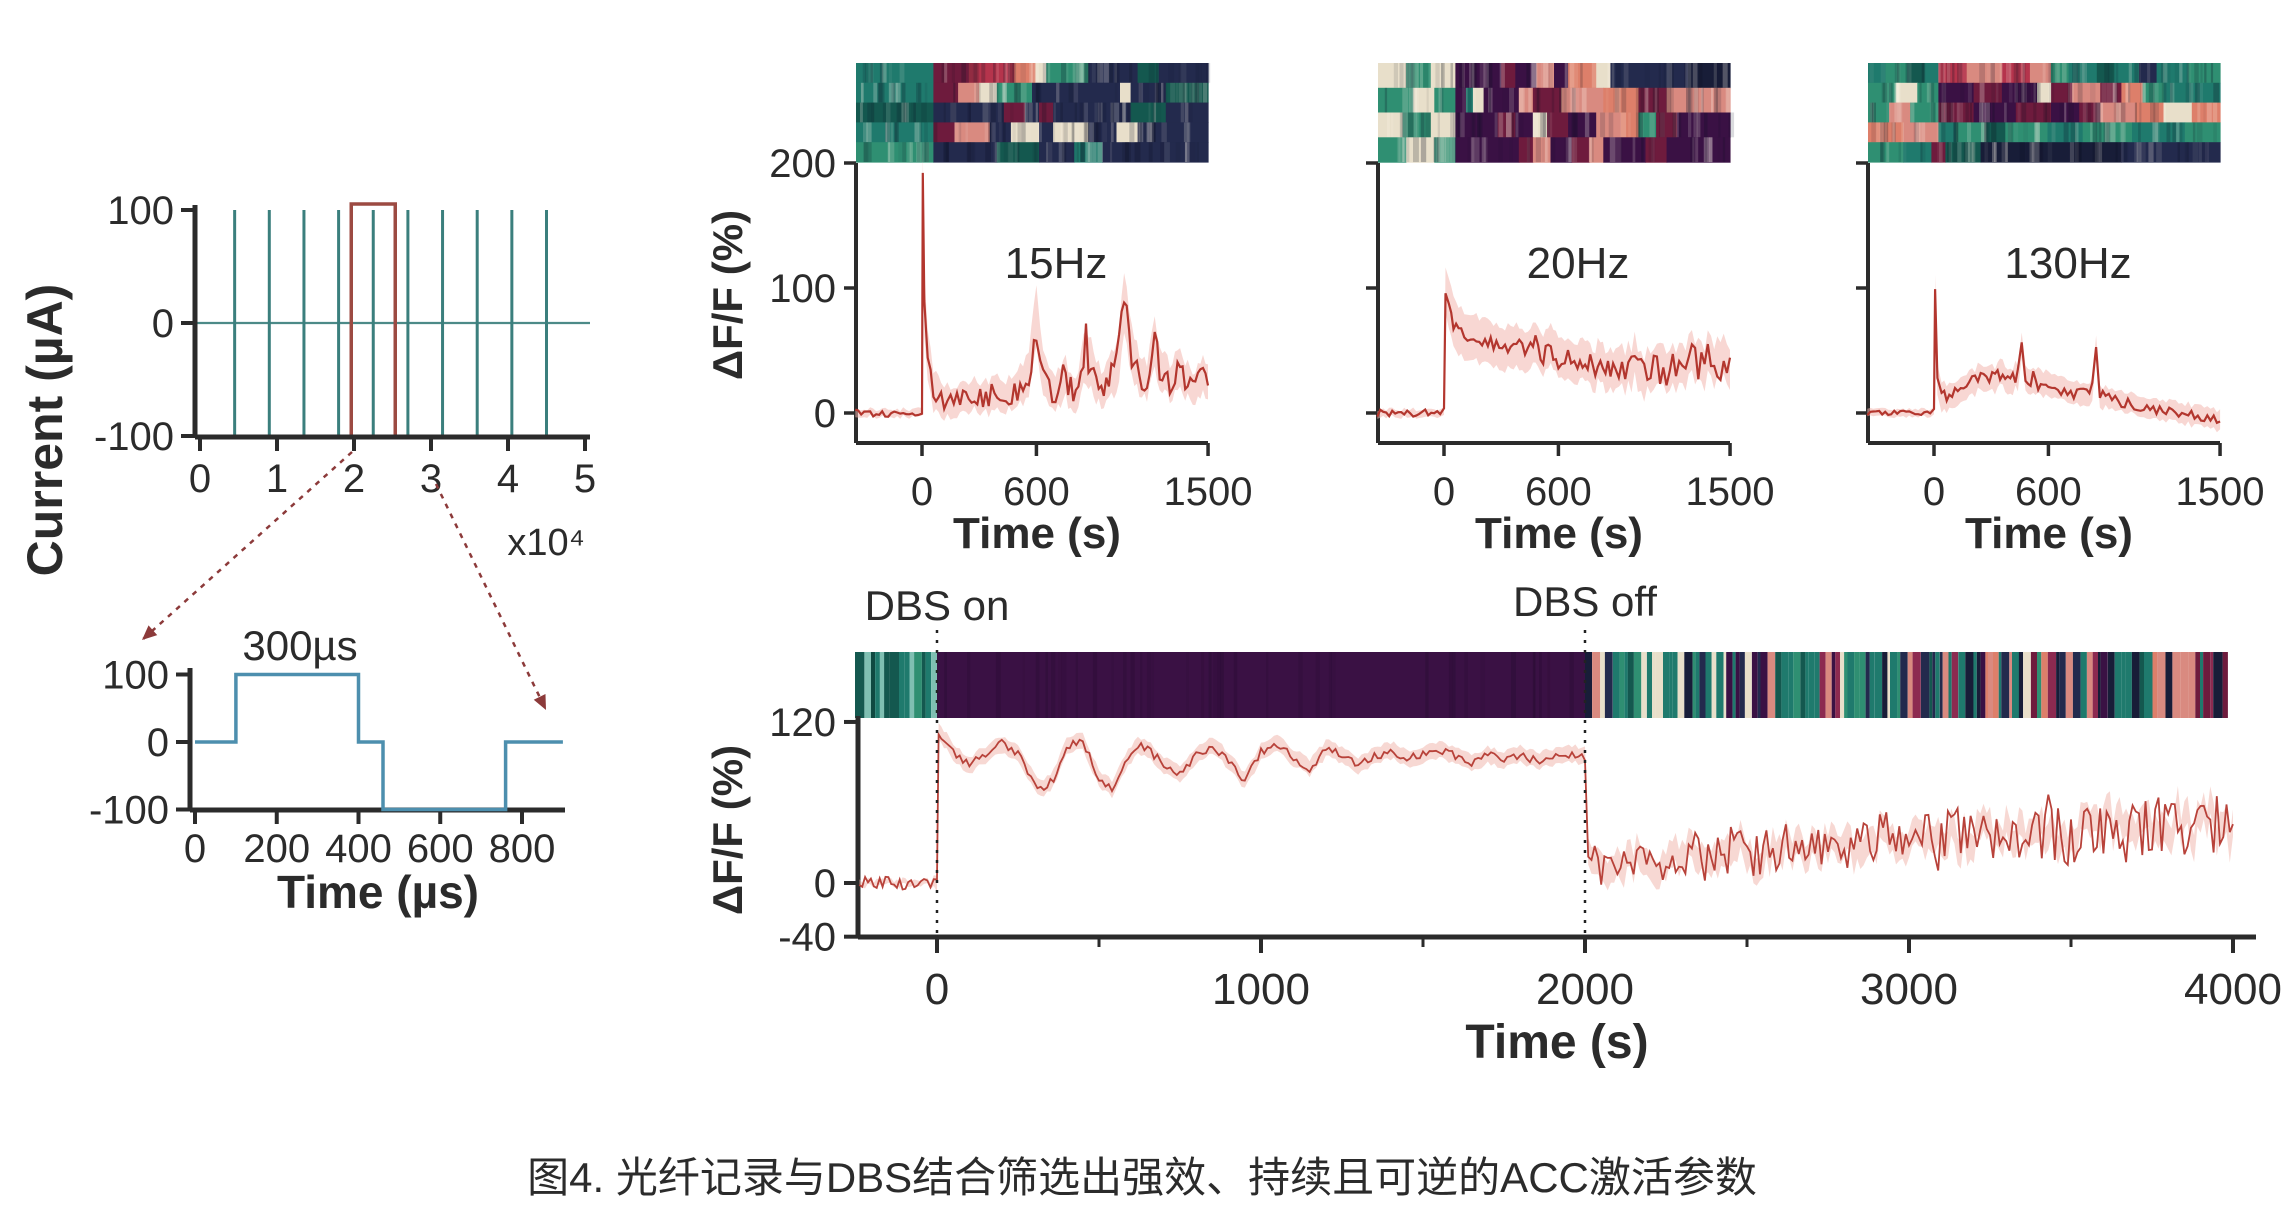 This screenshot has width=2284, height=1220. What do you see at coordinates (344, 581) in the screenshot?
I see `zoom-arrows` at bounding box center [344, 581].